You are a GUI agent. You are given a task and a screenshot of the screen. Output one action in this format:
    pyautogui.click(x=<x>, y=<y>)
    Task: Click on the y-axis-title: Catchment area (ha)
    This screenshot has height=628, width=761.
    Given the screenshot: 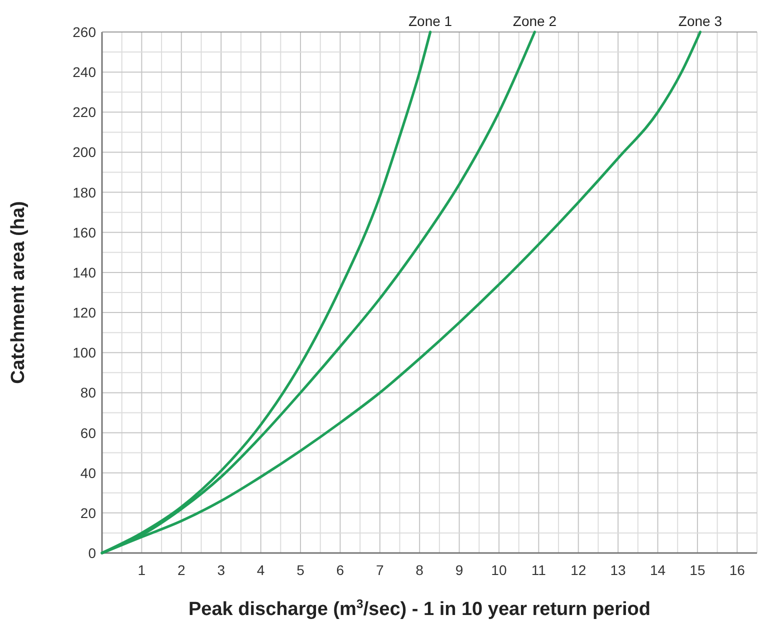 What is the action you would take?
    pyautogui.click(x=18, y=292)
    